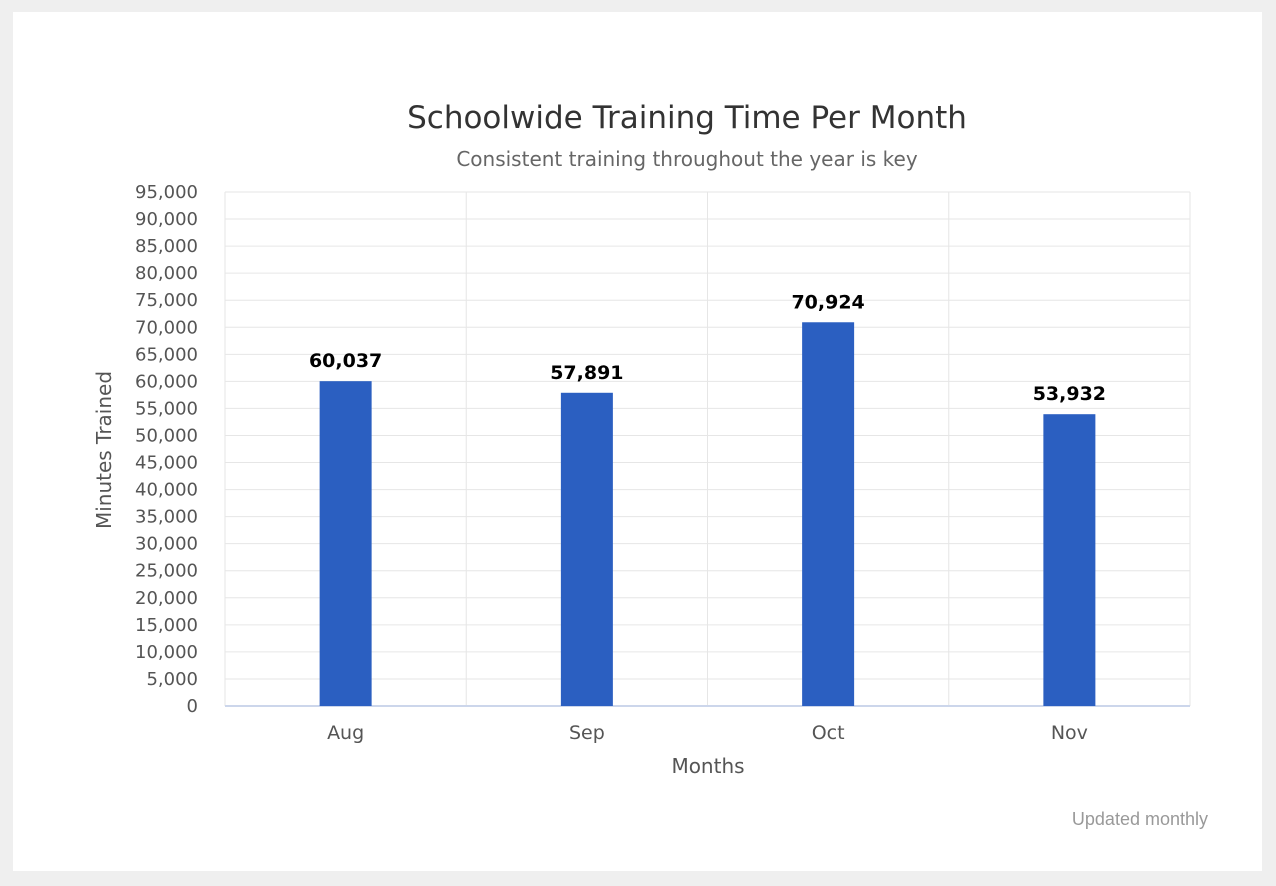 This screenshot has height=886, width=1276. Describe the element at coordinates (827, 302) in the screenshot. I see `data-label-oct: 70,924` at that location.